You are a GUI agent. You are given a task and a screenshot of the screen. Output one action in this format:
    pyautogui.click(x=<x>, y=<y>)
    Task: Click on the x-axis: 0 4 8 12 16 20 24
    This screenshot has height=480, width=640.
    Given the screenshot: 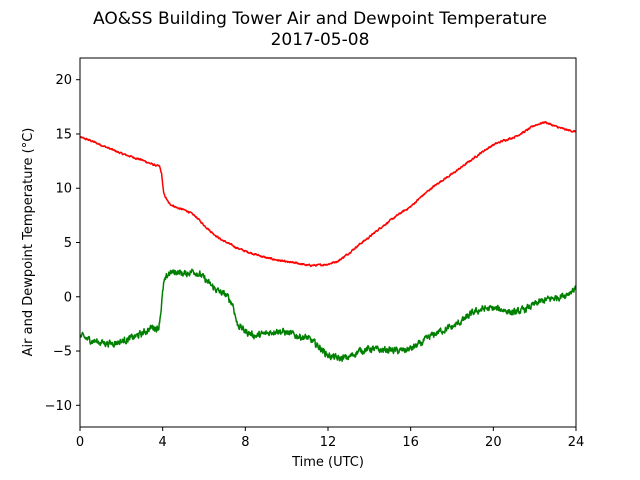 What is the action you would take?
    pyautogui.click(x=330, y=438)
    